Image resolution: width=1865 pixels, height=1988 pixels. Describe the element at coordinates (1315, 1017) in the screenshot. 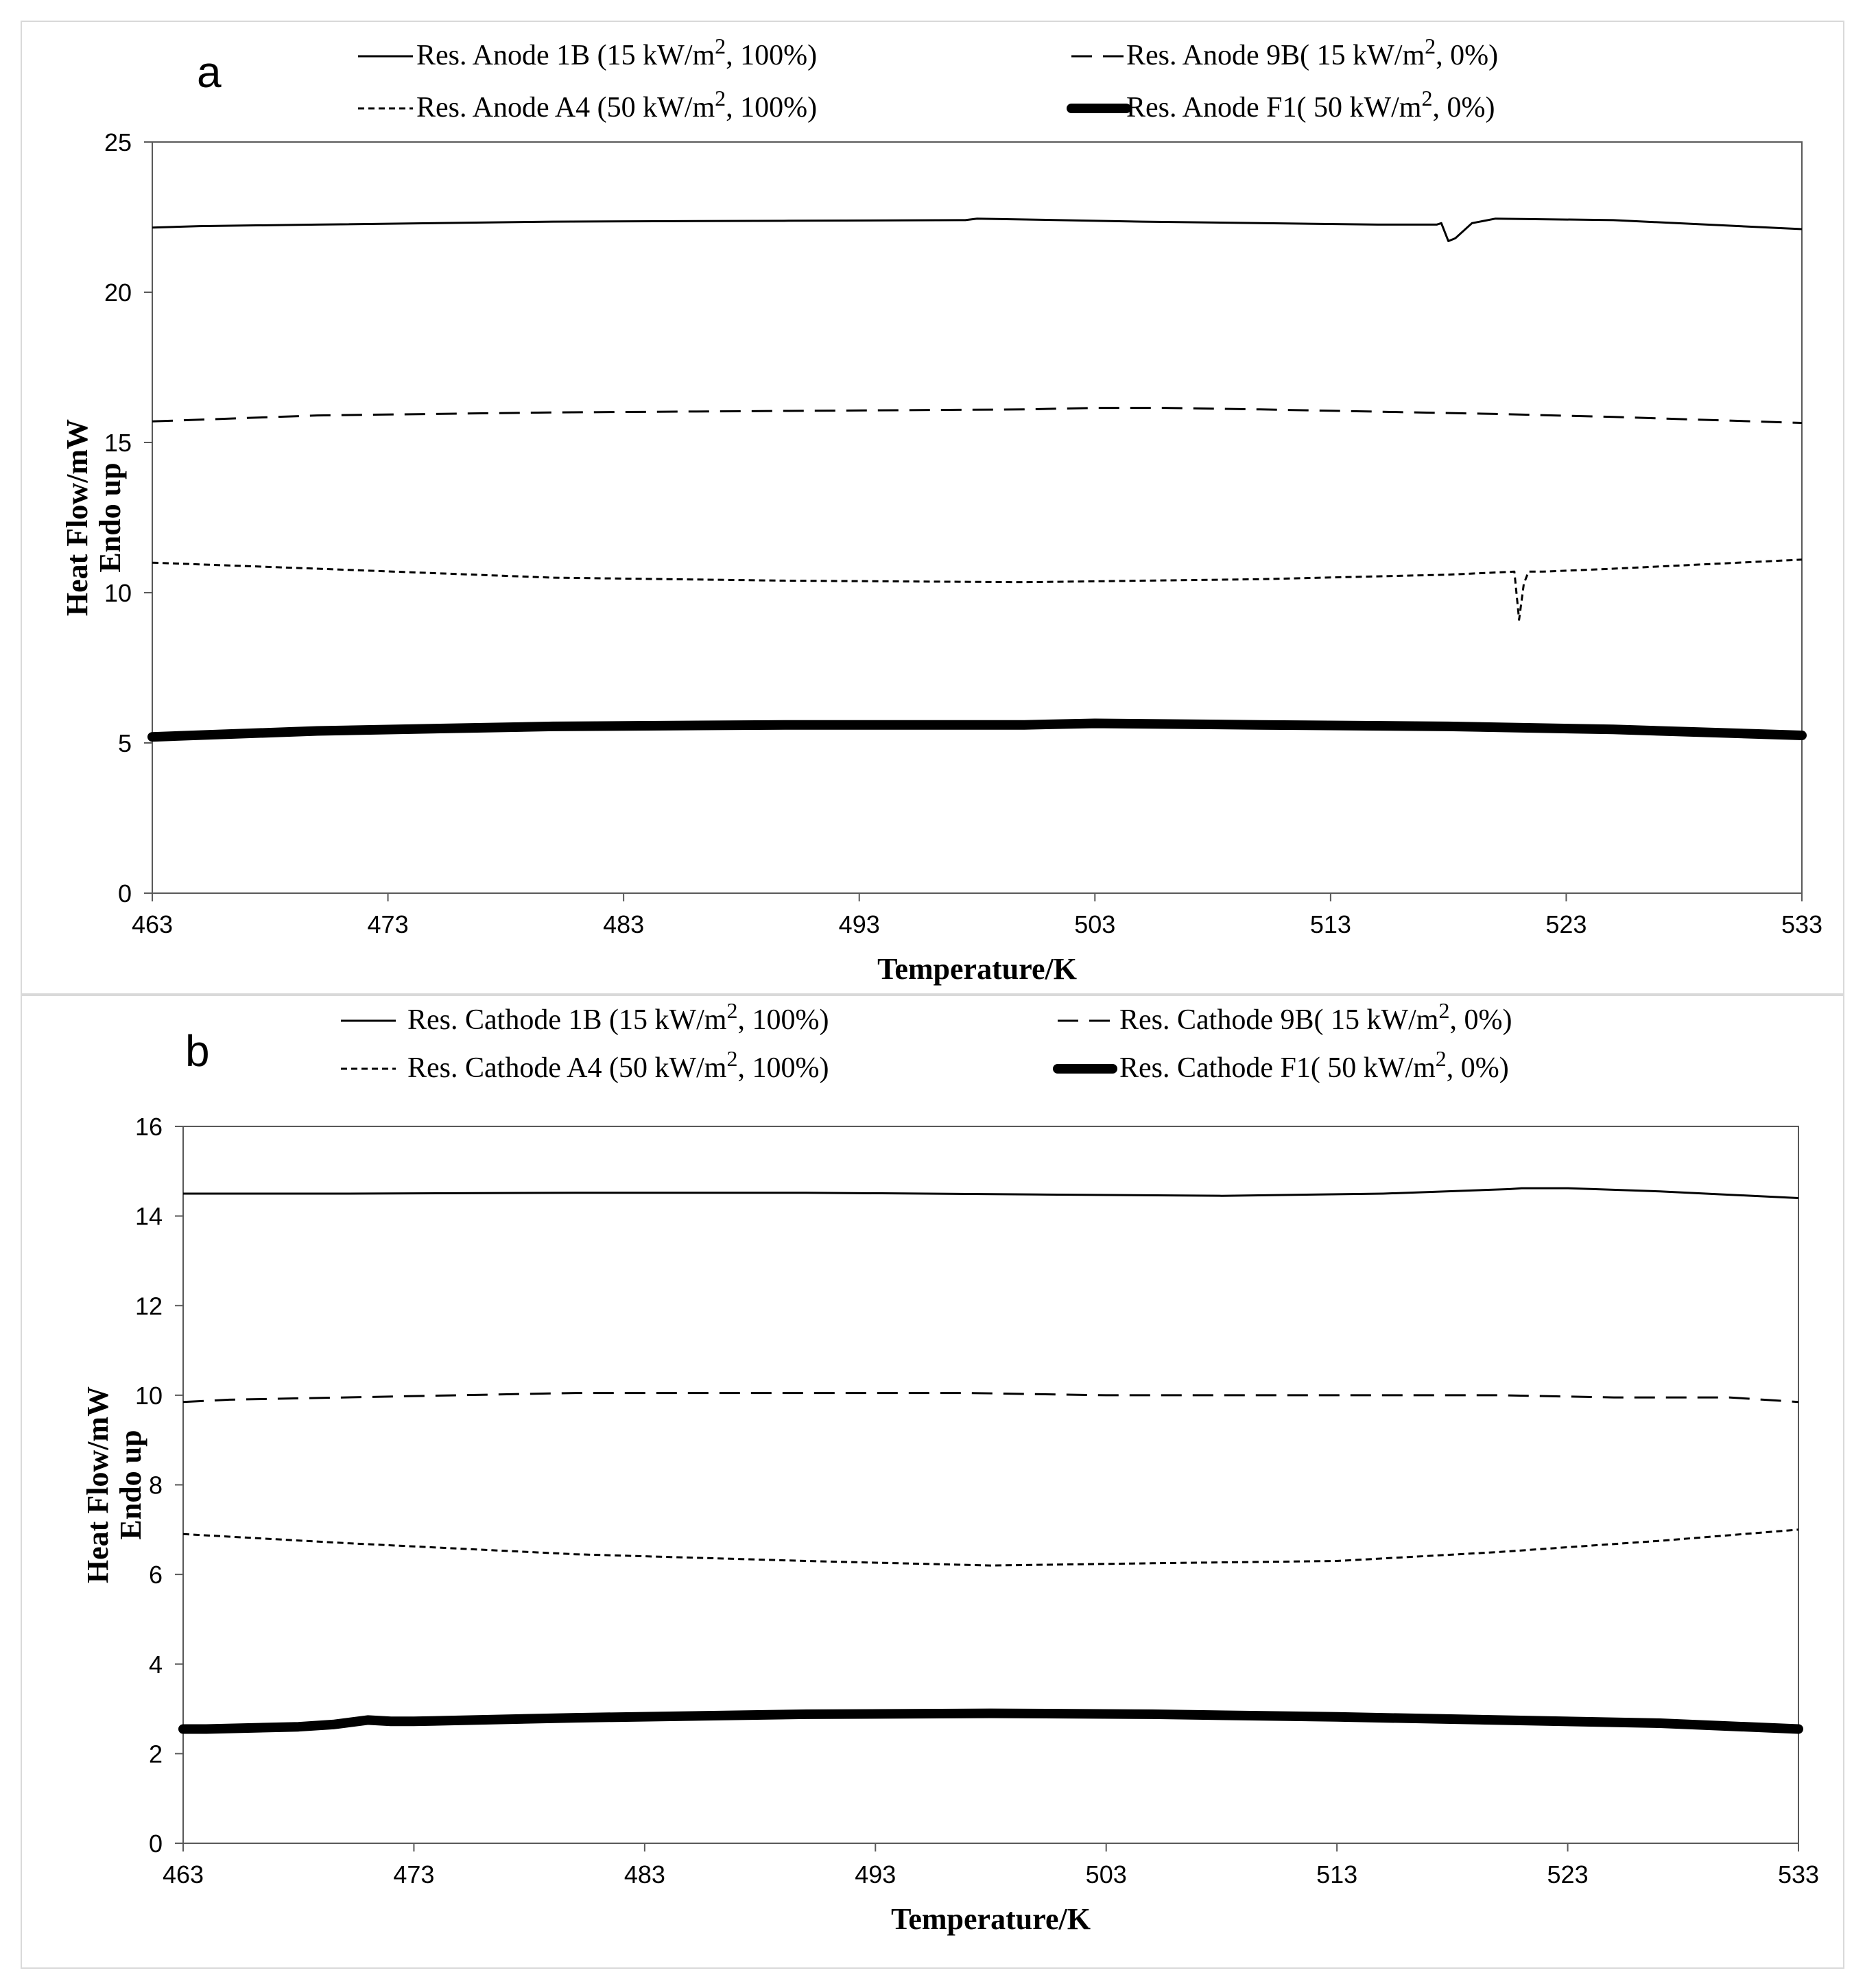

I see `legend-label: Res. Cathode 9B( 15 kW/m2, 0%)` at that location.